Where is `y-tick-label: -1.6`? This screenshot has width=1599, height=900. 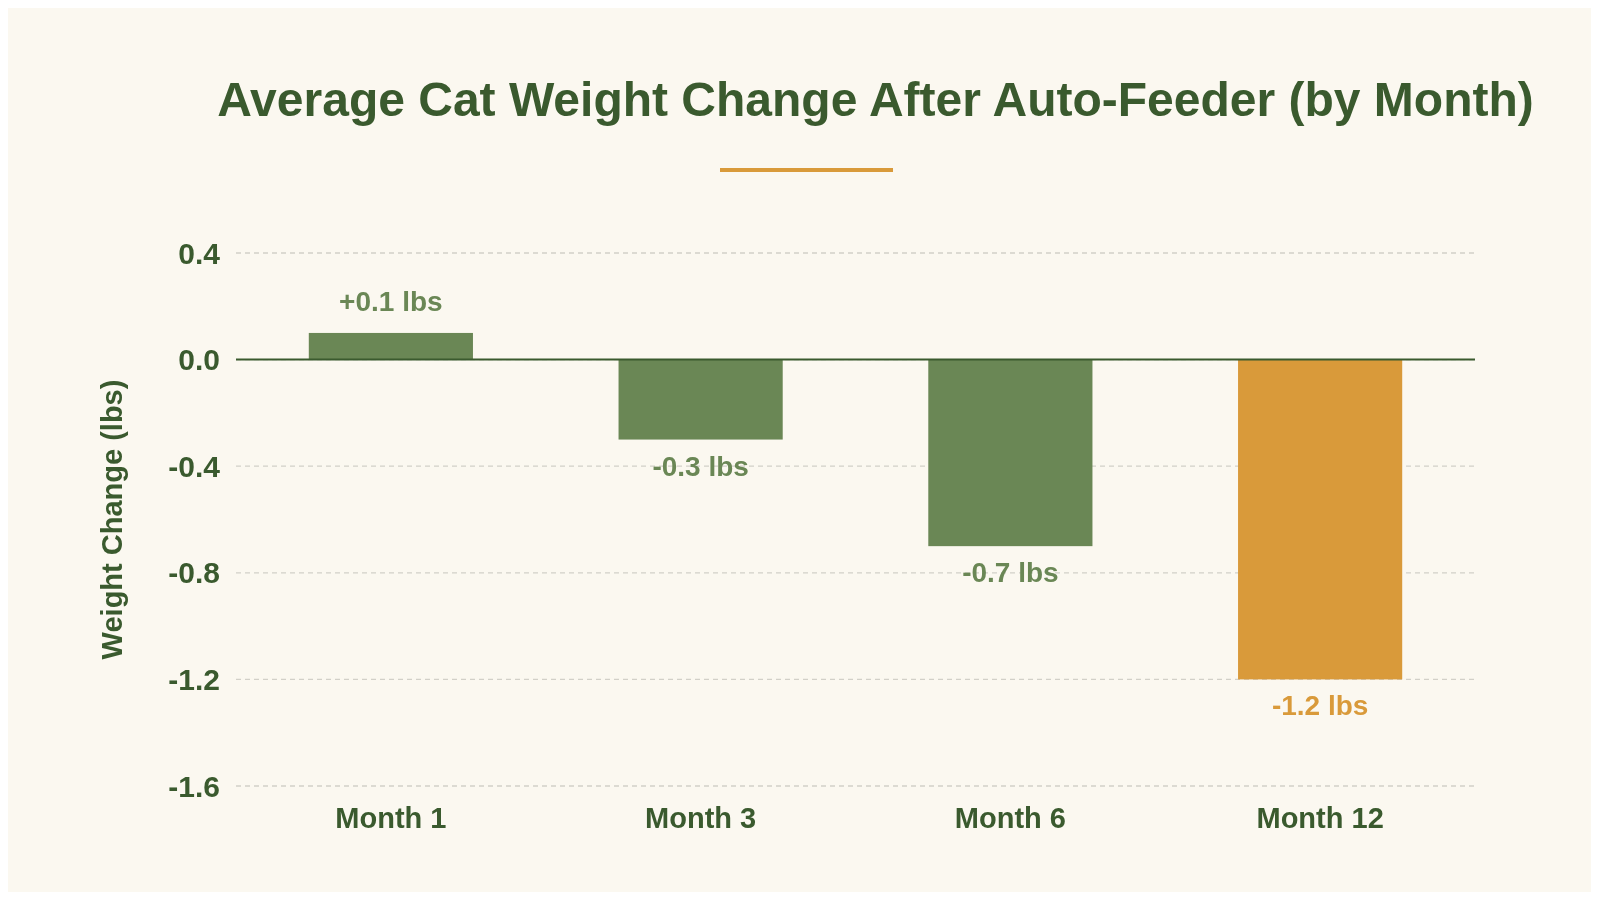 y-tick-label: -1.6 is located at coordinates (194, 786).